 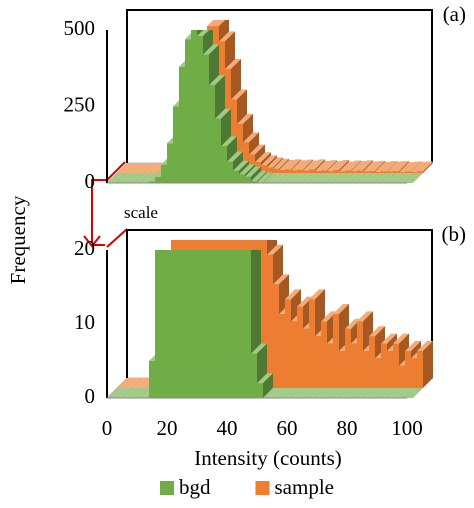 I want to click on scale-arrowhead, so click(x=92, y=241).